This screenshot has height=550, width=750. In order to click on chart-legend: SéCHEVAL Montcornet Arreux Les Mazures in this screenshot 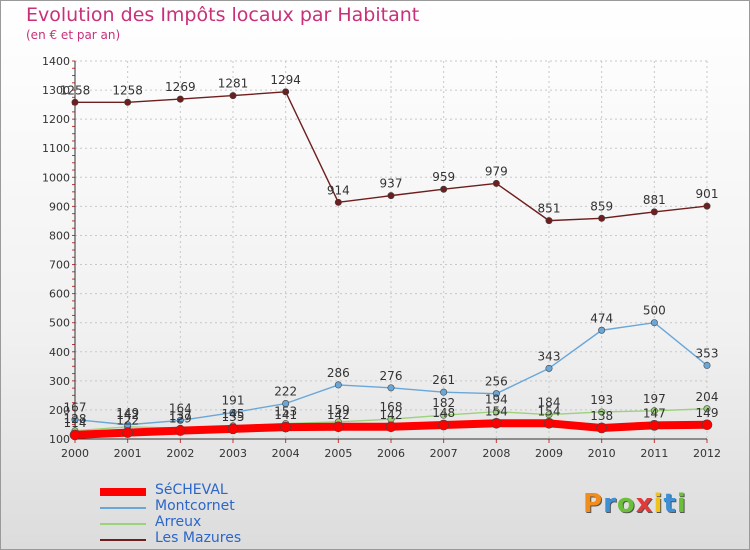, I will do `click(200, 515)`.